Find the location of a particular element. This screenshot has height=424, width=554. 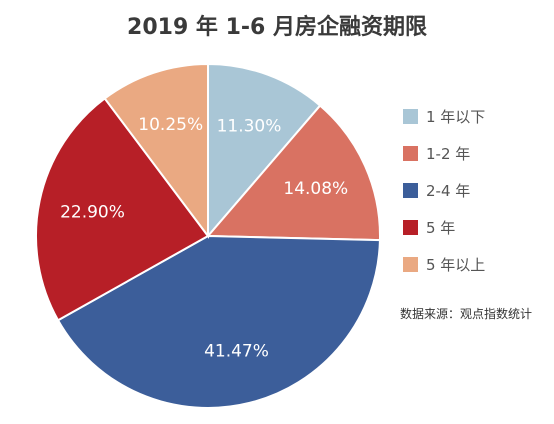

slice-data-label-1: 11.30% is located at coordinates (249, 126).